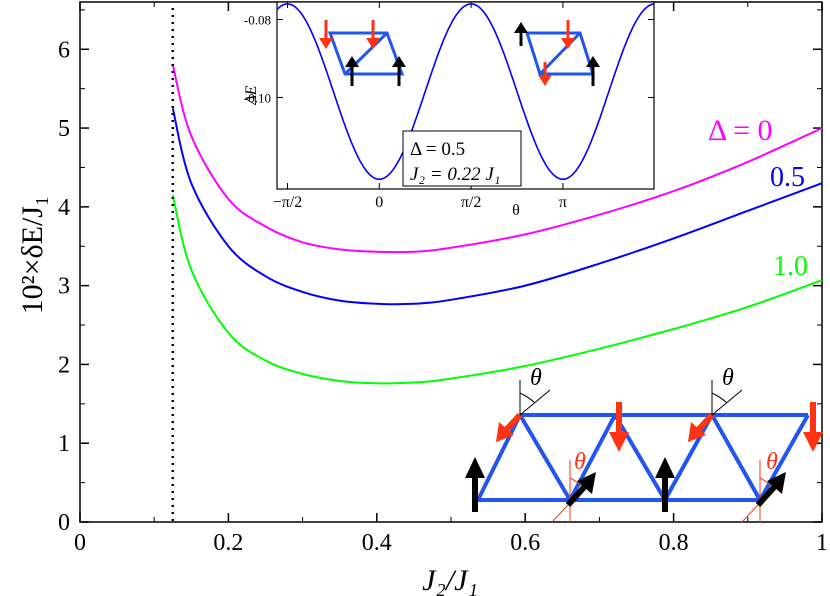 The width and height of the screenshot is (830, 596). What do you see at coordinates (64, 523) in the screenshot?
I see `y-tick-label: 0` at bounding box center [64, 523].